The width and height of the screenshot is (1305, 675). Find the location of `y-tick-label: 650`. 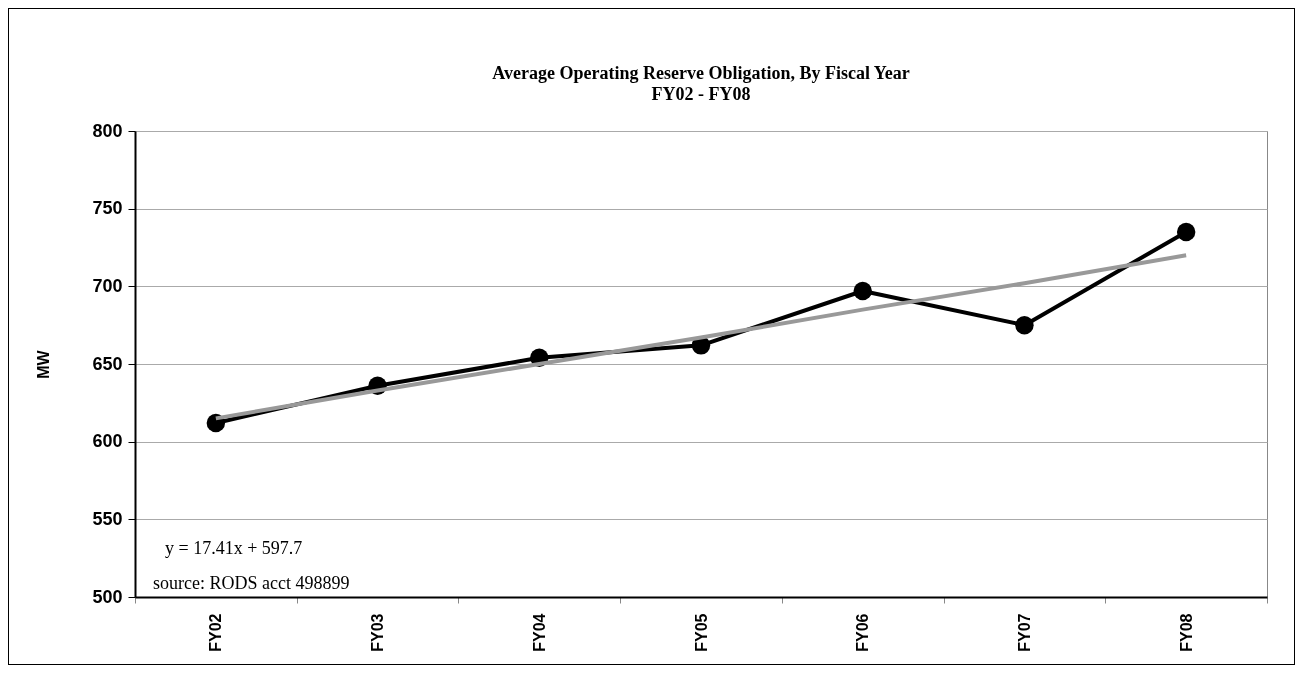

y-tick-label: 650 is located at coordinates (107, 363).